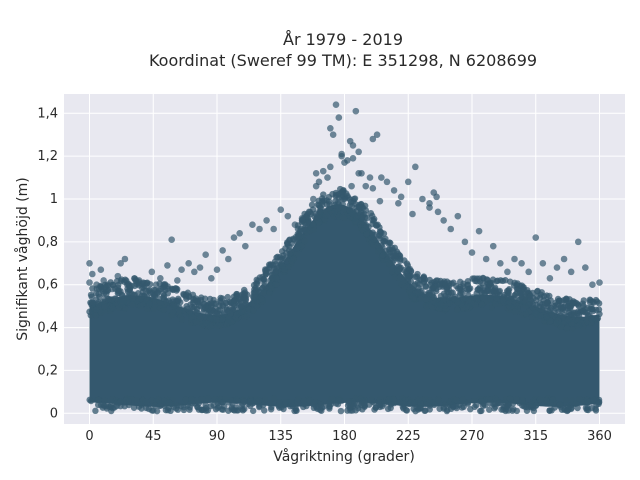 This screenshot has height=480, width=640. Describe the element at coordinates (47, 370) in the screenshot. I see `y-tick-label: 0,2` at that location.